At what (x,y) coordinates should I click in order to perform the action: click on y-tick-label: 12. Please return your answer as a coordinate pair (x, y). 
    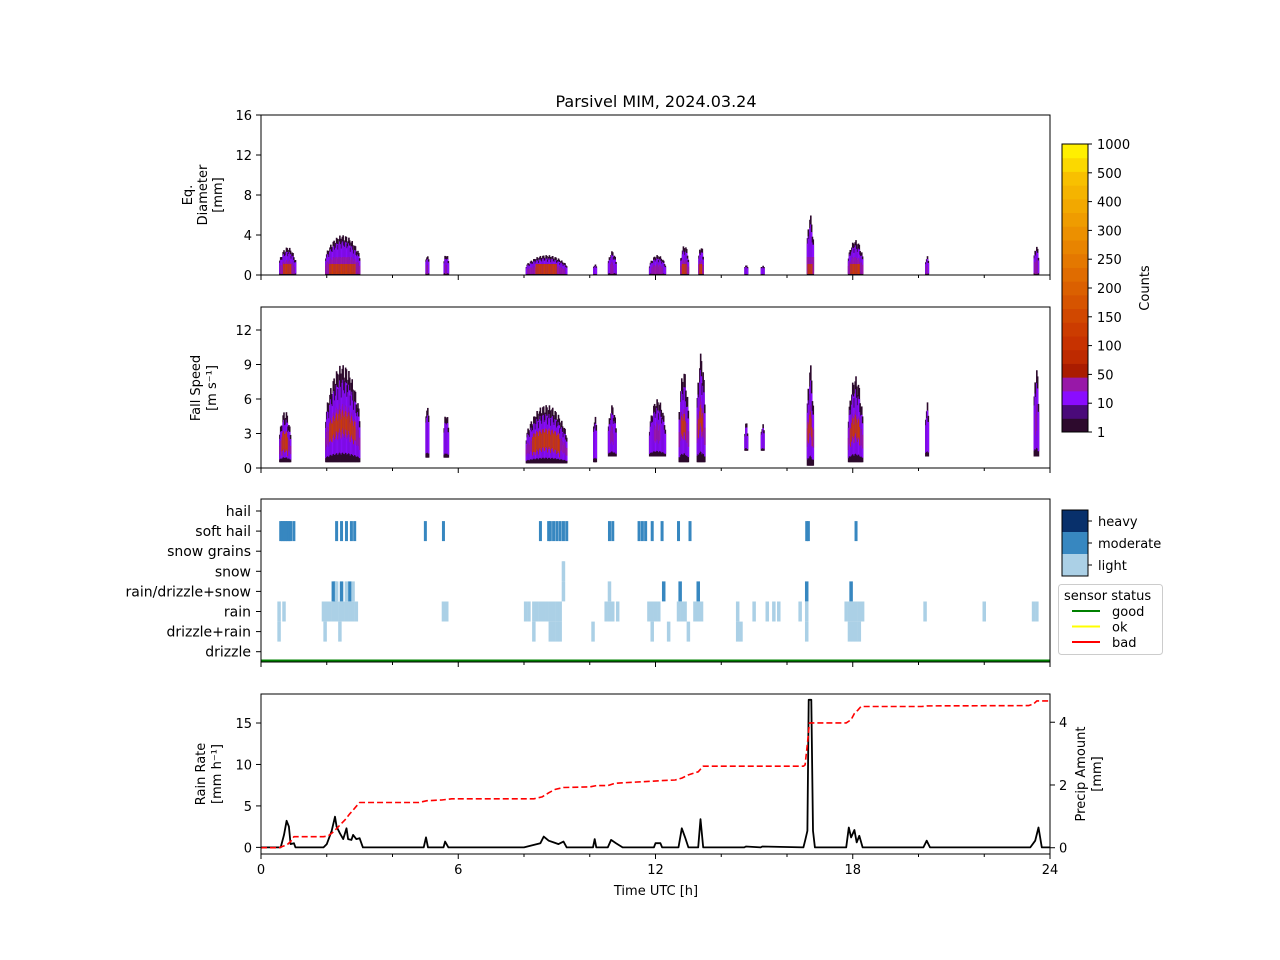
    Looking at the image, I should click on (243, 331).